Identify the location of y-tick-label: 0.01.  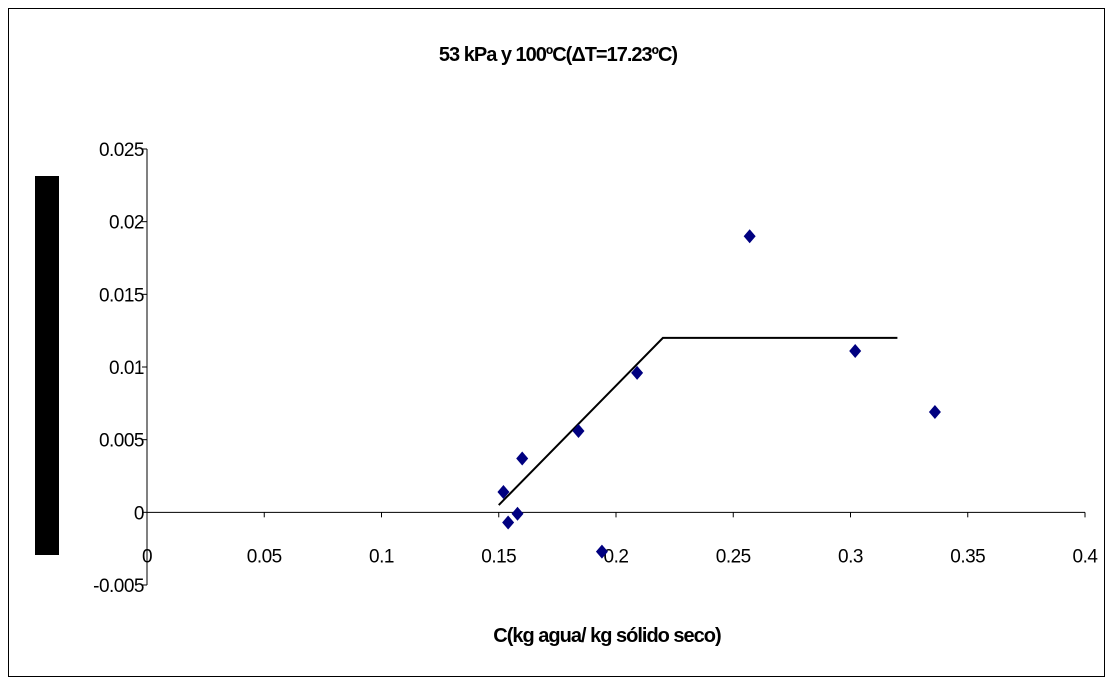
(126, 368).